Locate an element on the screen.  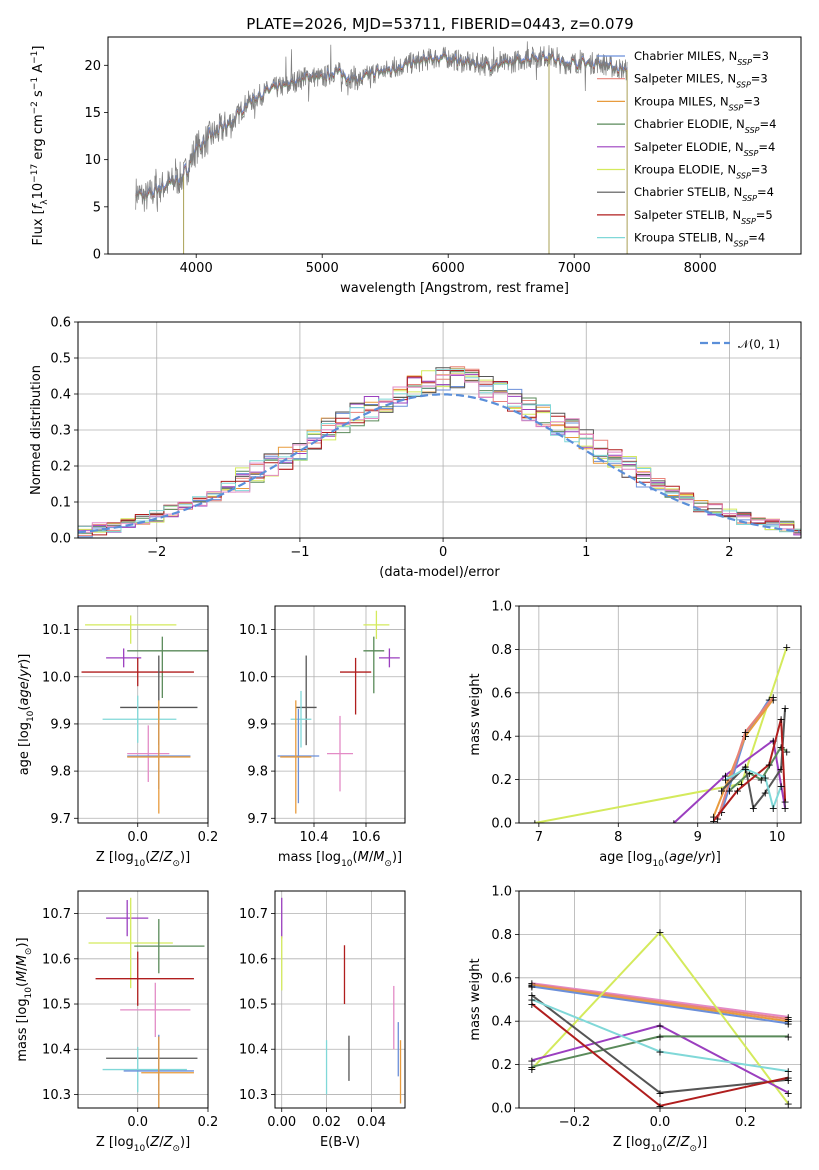
label-part: −2 is located at coordinates (35, 107).